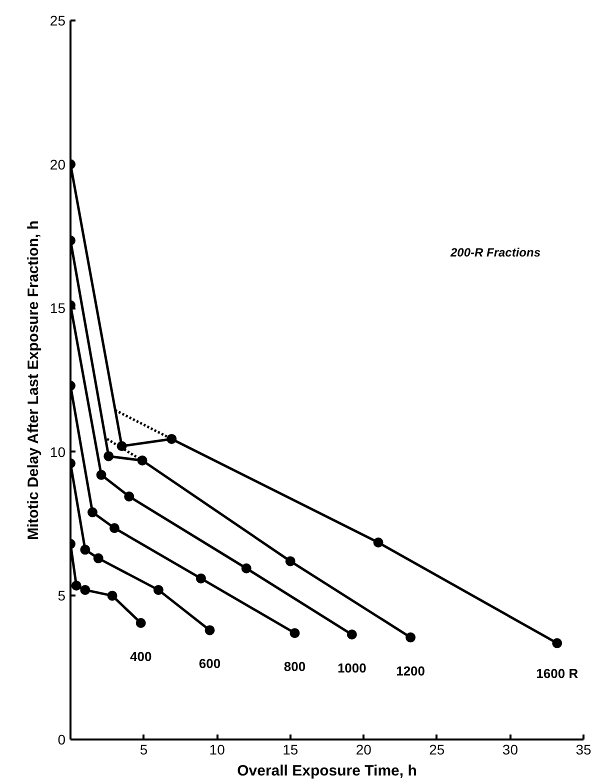 This screenshot has width=613, height=782. I want to click on annotation: 200-R Fractions, so click(495, 253).